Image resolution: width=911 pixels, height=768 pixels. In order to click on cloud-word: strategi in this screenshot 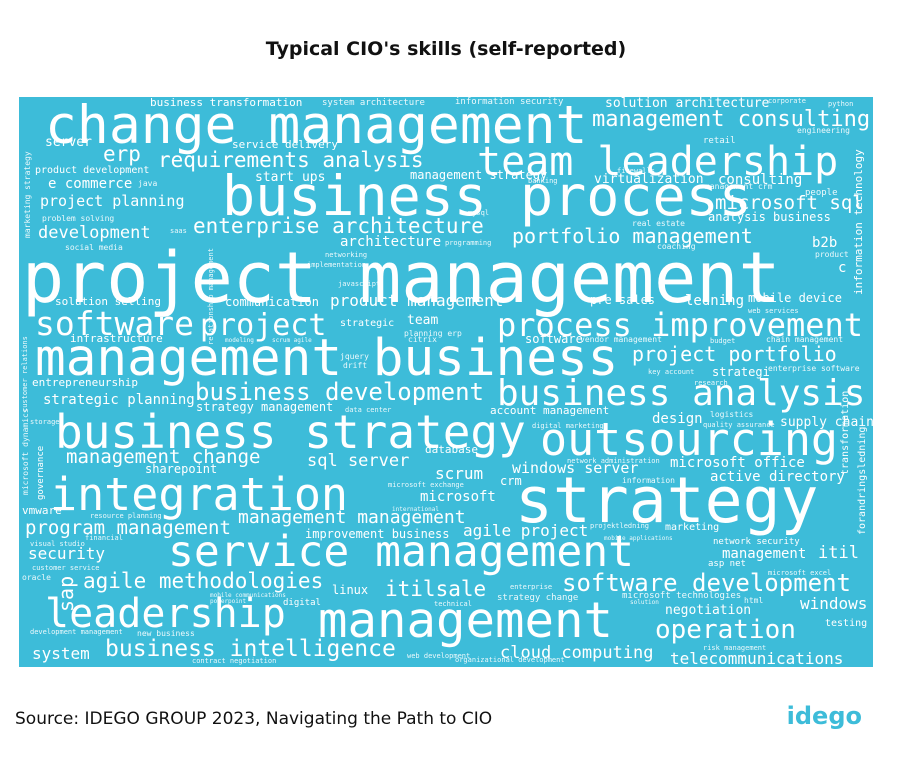, I will do `click(741, 372)`.